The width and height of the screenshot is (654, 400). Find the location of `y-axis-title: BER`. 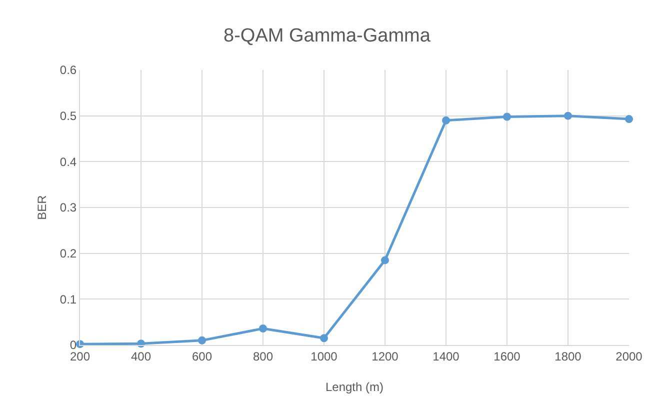

y-axis-title: BER is located at coordinates (42, 207).